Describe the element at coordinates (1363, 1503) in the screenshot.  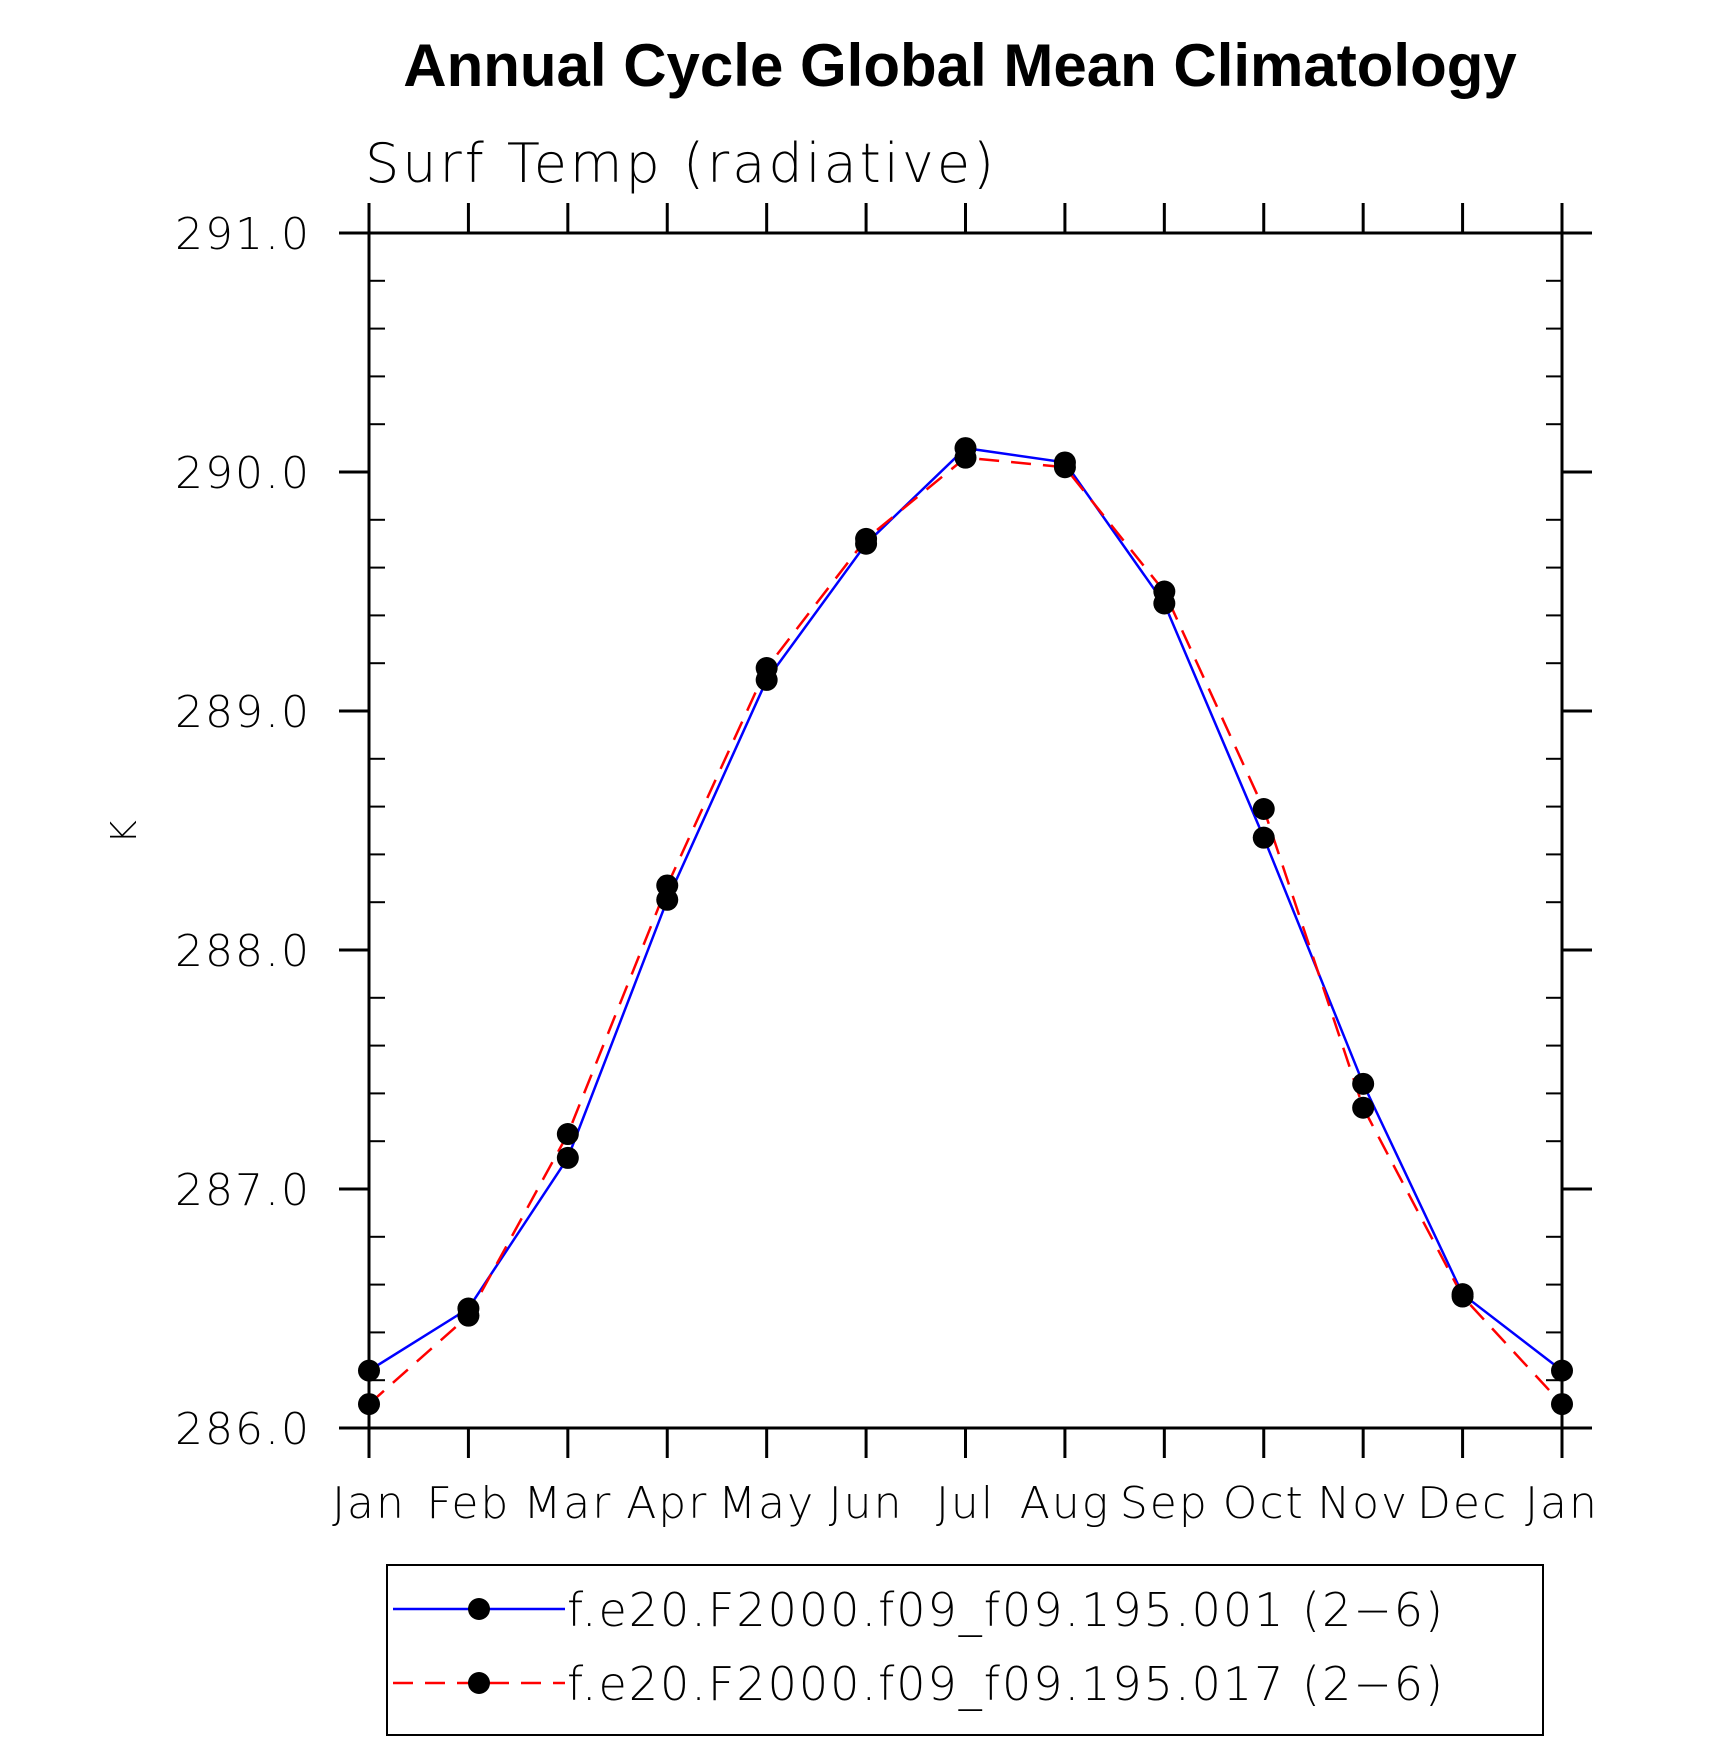
I see `x-tick-label: Nov` at that location.